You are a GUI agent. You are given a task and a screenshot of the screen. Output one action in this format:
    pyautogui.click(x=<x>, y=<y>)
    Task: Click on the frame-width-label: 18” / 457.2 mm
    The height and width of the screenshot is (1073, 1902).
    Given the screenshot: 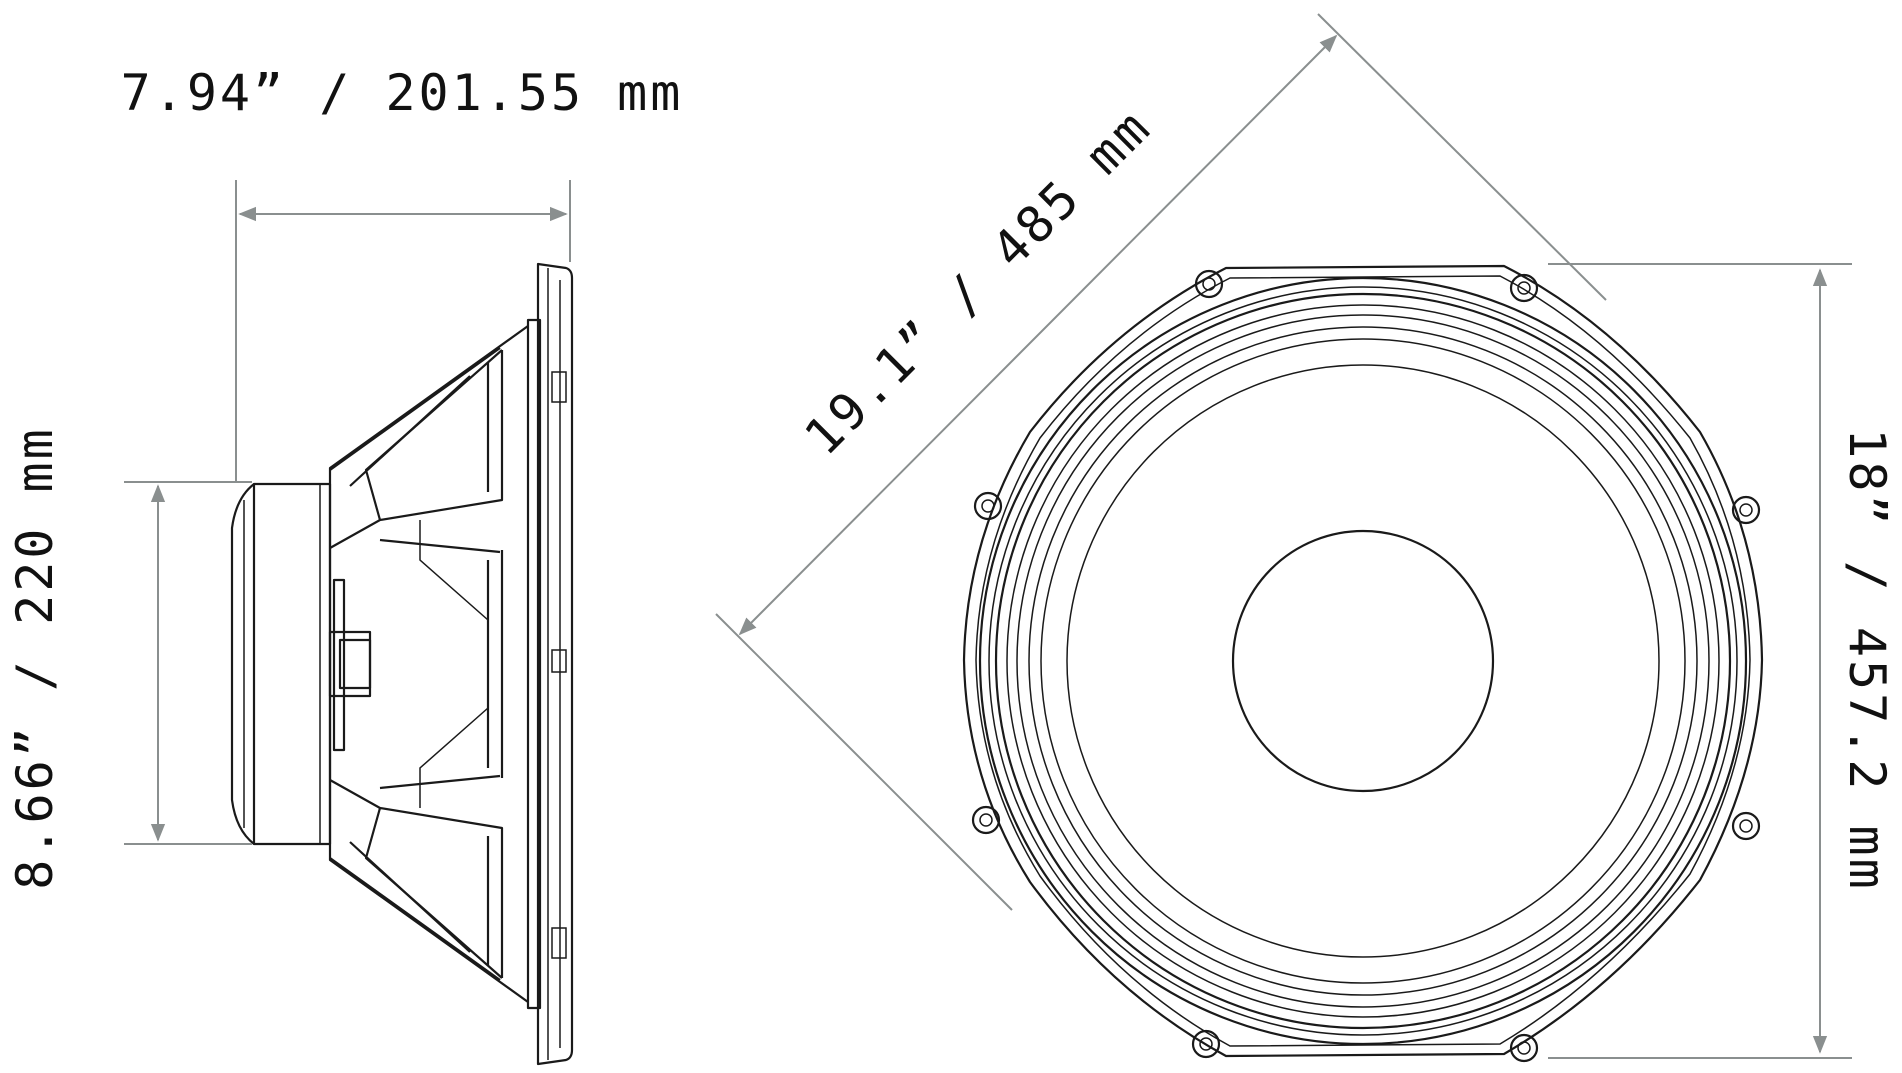 What is the action you would take?
    pyautogui.click(x=1867, y=659)
    